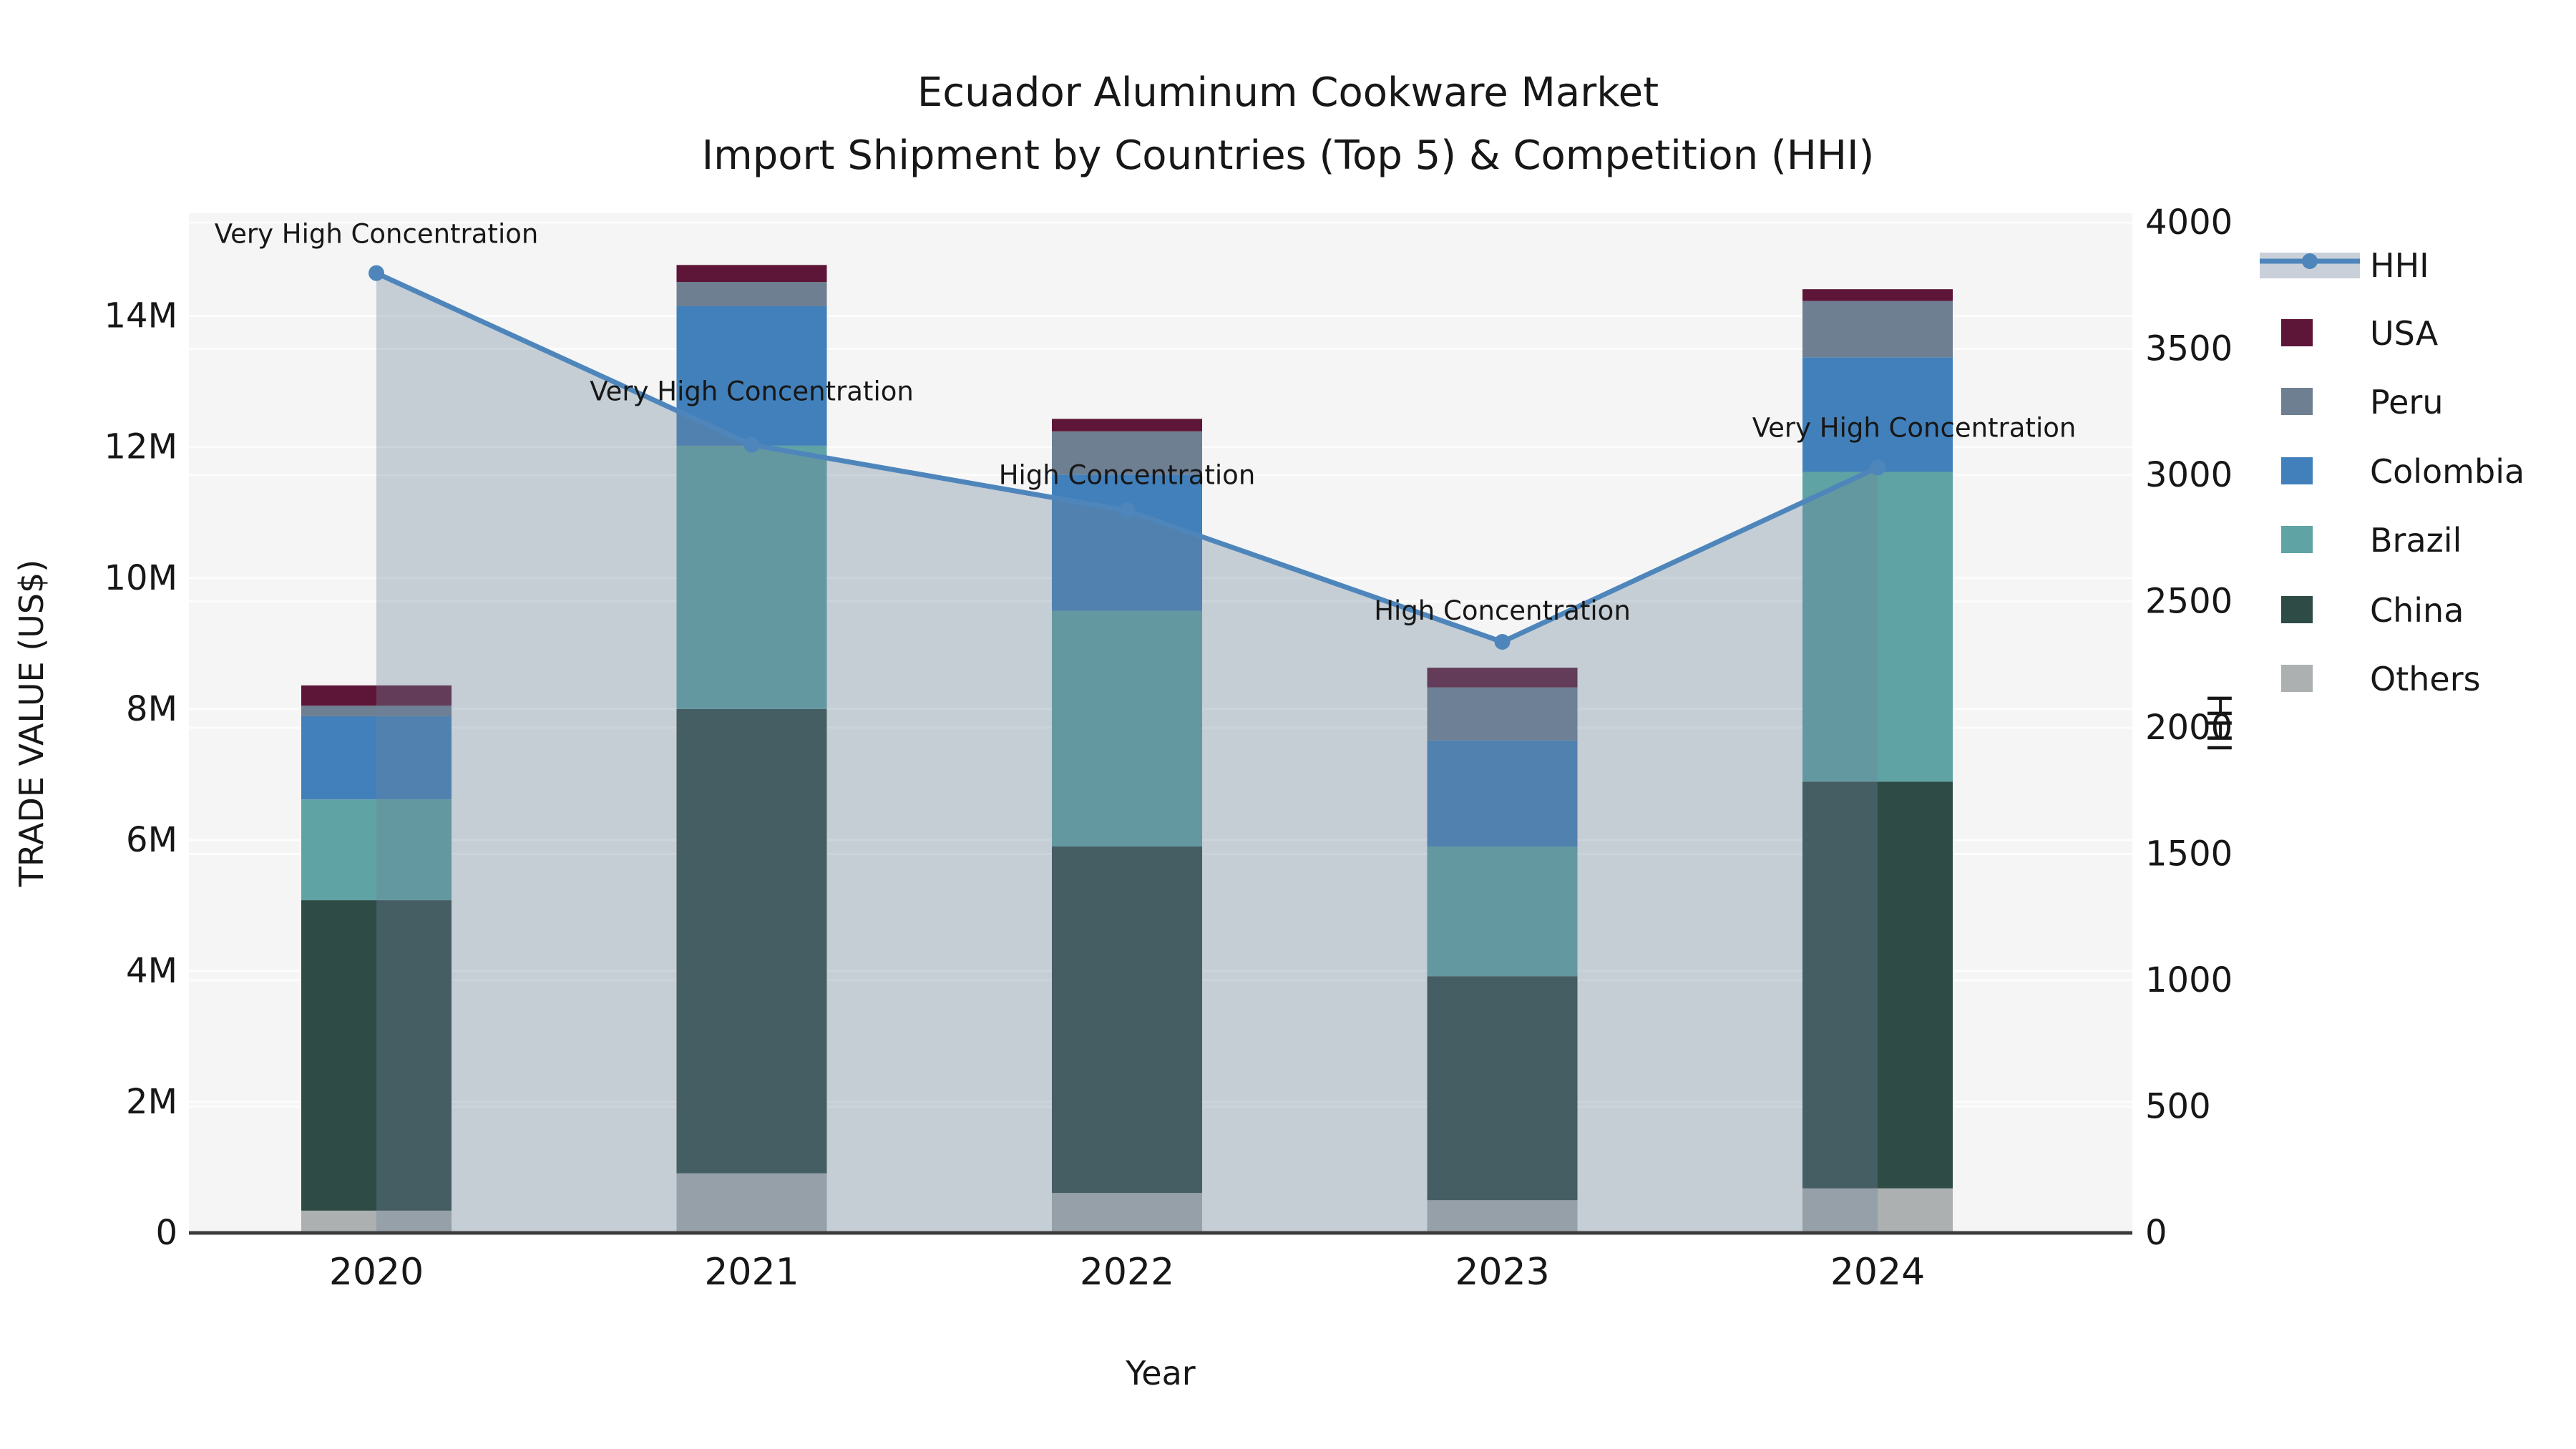  What do you see at coordinates (1127, 542) in the screenshot?
I see `bar-segment-colombia-2022` at bounding box center [1127, 542].